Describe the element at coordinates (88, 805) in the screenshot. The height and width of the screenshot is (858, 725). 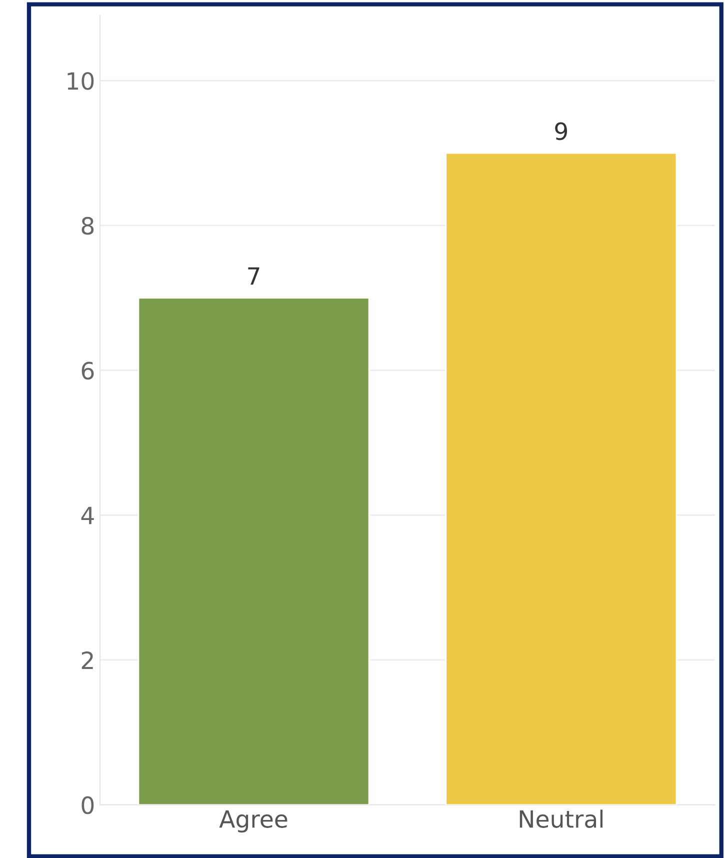
I see `y-tick-label: 0` at that location.